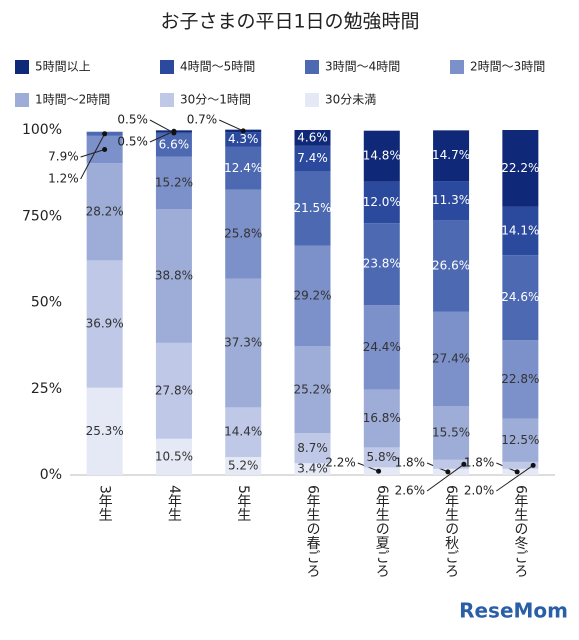  I want to click on data-label: 14.8%, so click(382, 156).